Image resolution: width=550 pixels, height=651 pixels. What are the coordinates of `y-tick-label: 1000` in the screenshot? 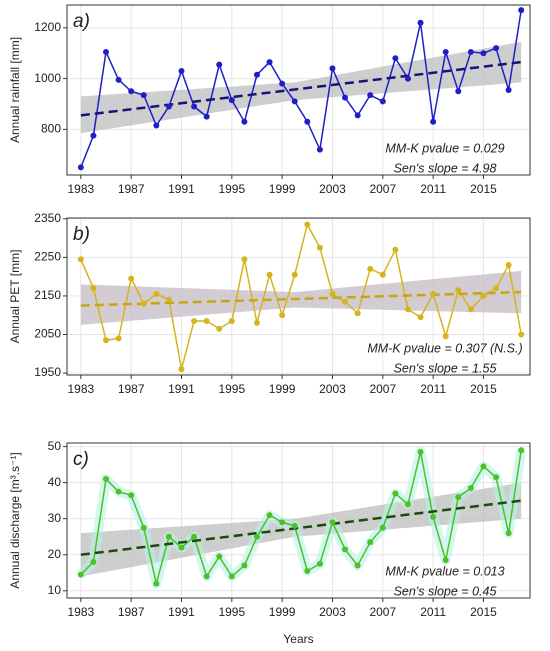 It's located at (47, 78).